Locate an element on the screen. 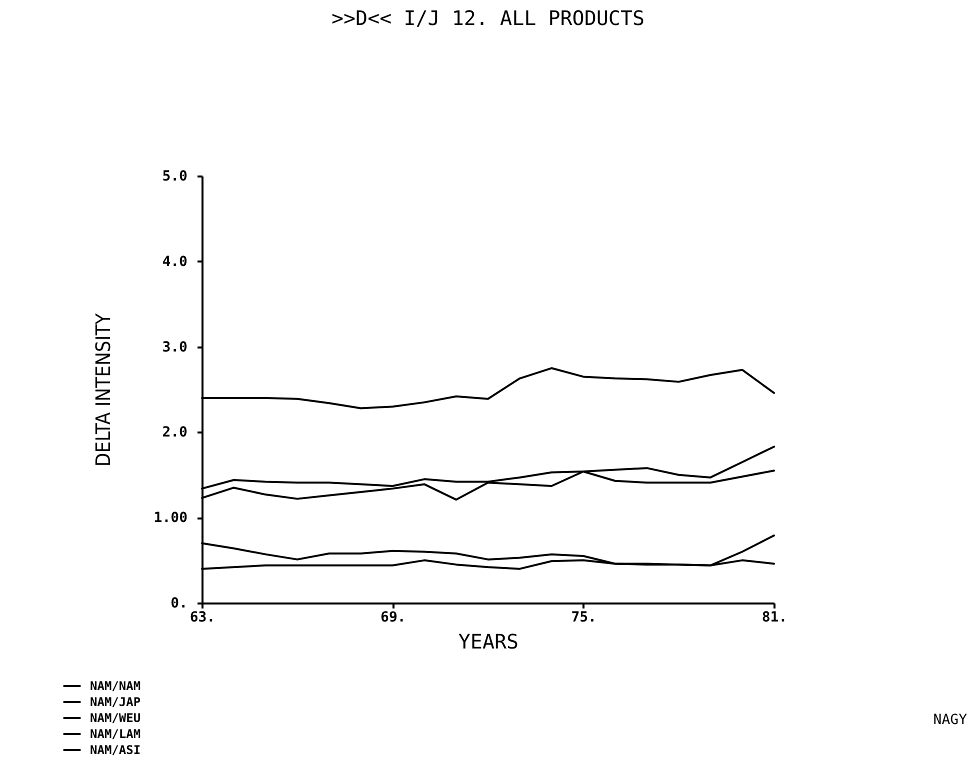  legend-label: NAM/NAM is located at coordinates (115, 686).